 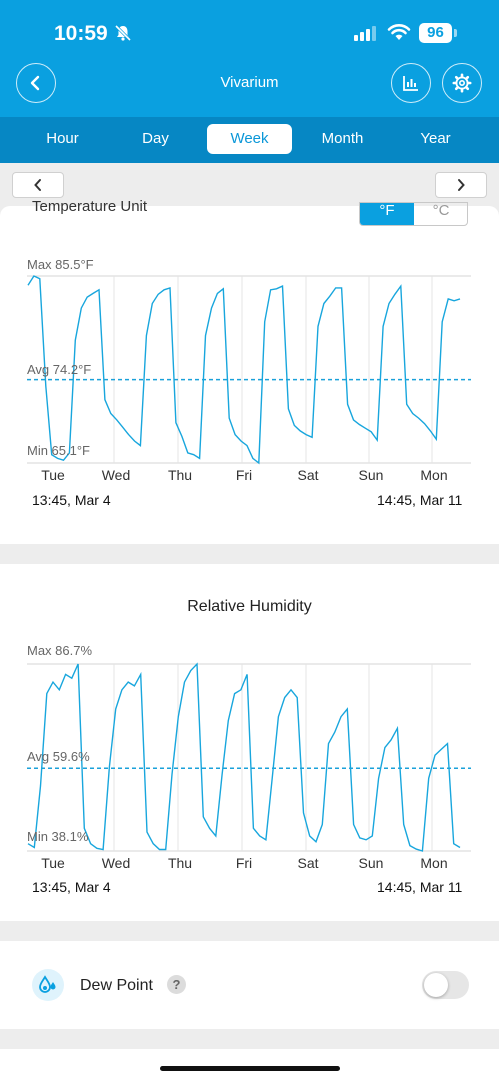 I want to click on tab-month: Month, so click(x=342, y=138).